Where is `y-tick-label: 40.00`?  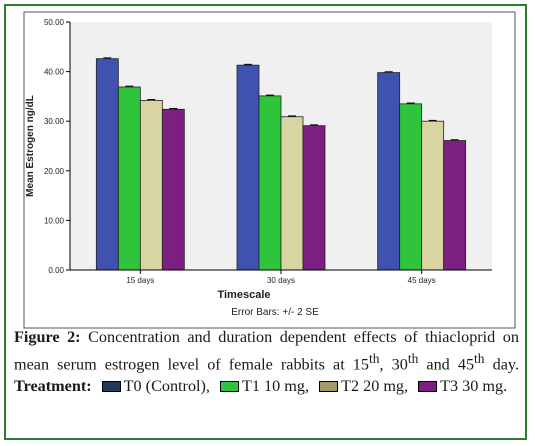
y-tick-label: 40.00 is located at coordinates (54, 72).